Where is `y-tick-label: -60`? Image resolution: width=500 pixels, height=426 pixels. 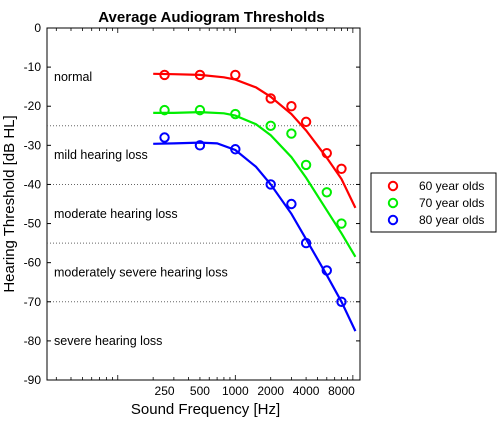
y-tick-label: -60 is located at coordinates (33, 263).